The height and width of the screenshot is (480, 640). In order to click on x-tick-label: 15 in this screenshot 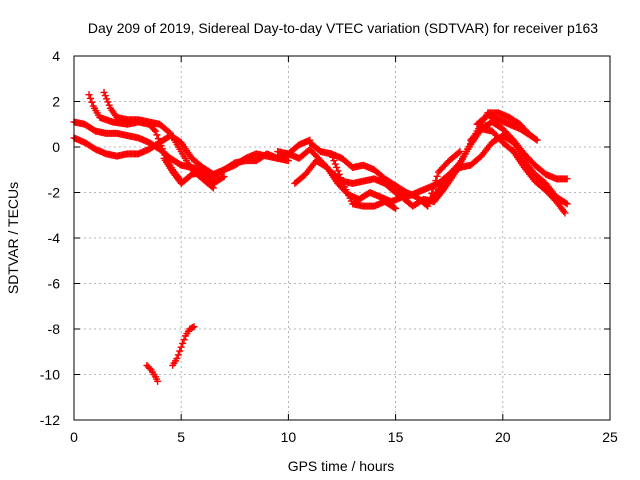, I will do `click(396, 437)`.